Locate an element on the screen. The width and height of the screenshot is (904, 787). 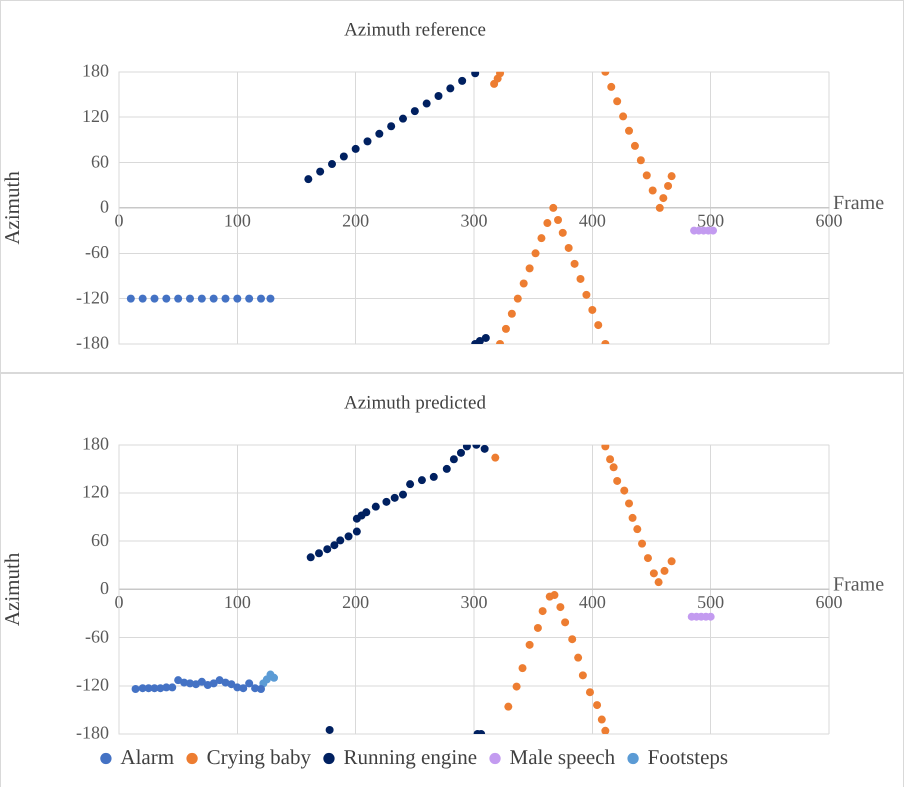
y-tick-label: 120 is located at coordinates (95, 116).